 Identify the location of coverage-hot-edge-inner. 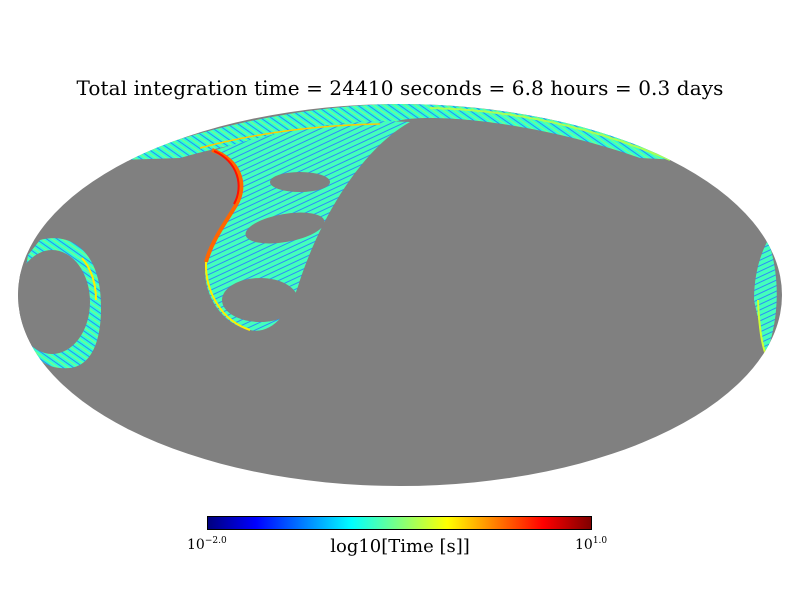
(226, 177).